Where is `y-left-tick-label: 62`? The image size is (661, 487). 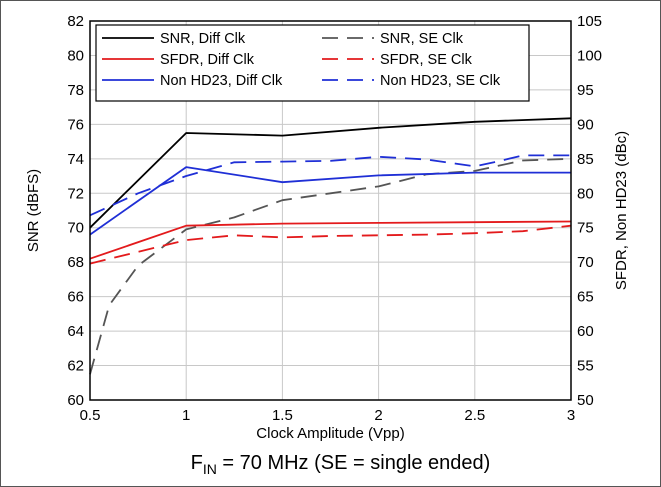
y-left-tick-label: 62 is located at coordinates (75, 366).